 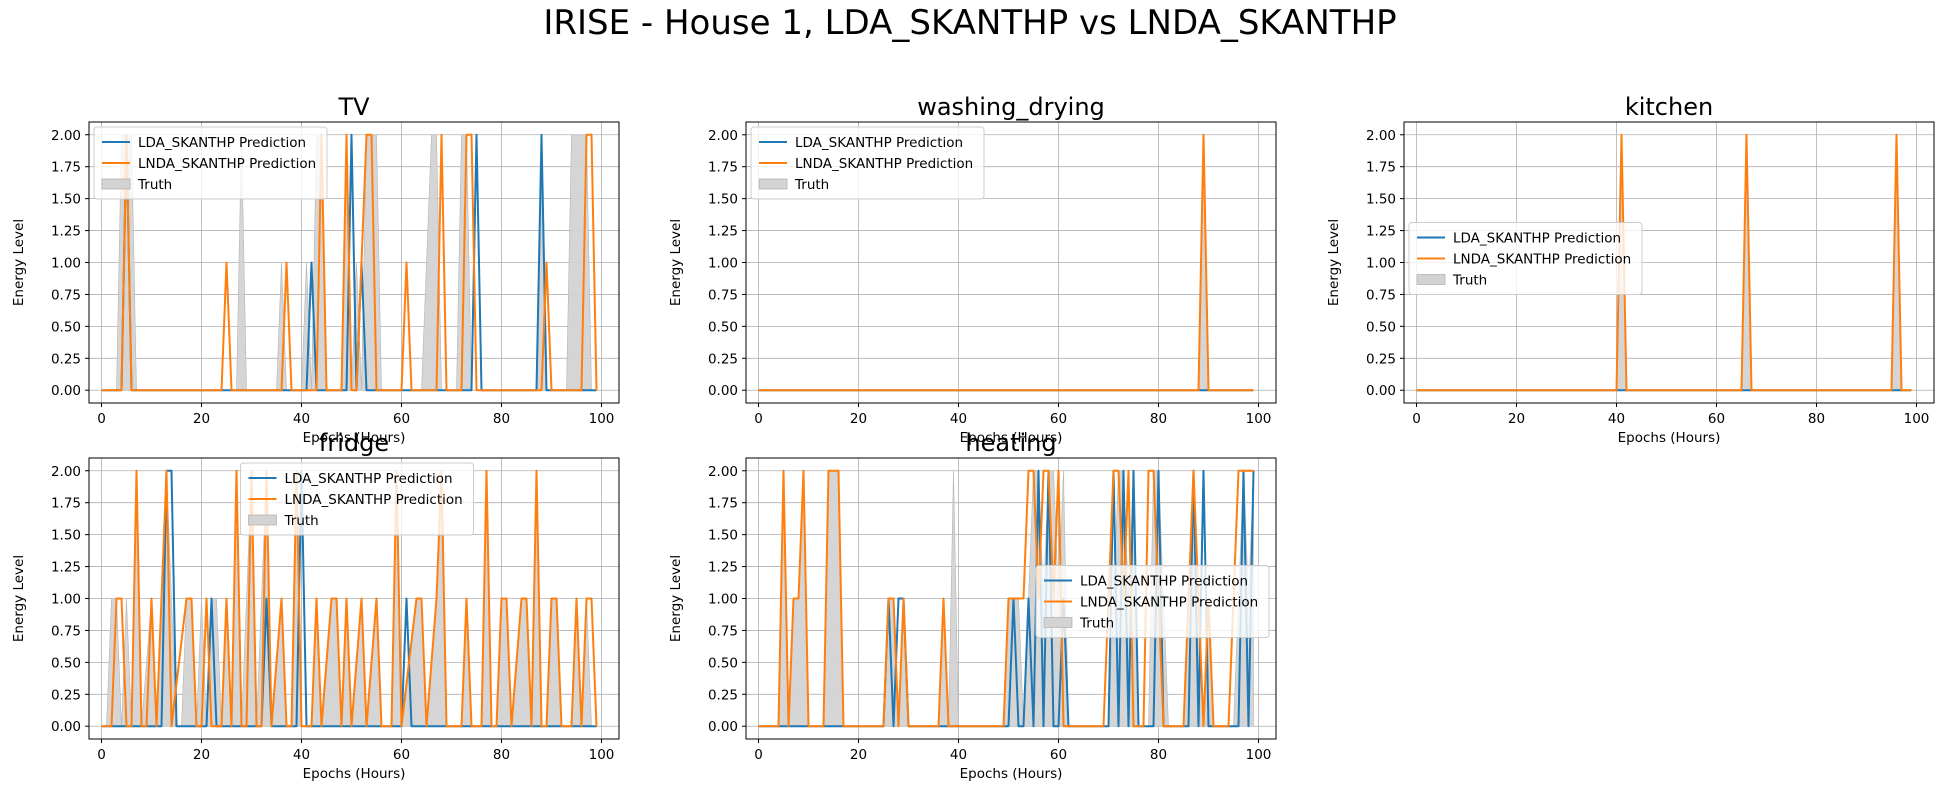 I want to click on lda-prediction-line, so click(x=349, y=598).